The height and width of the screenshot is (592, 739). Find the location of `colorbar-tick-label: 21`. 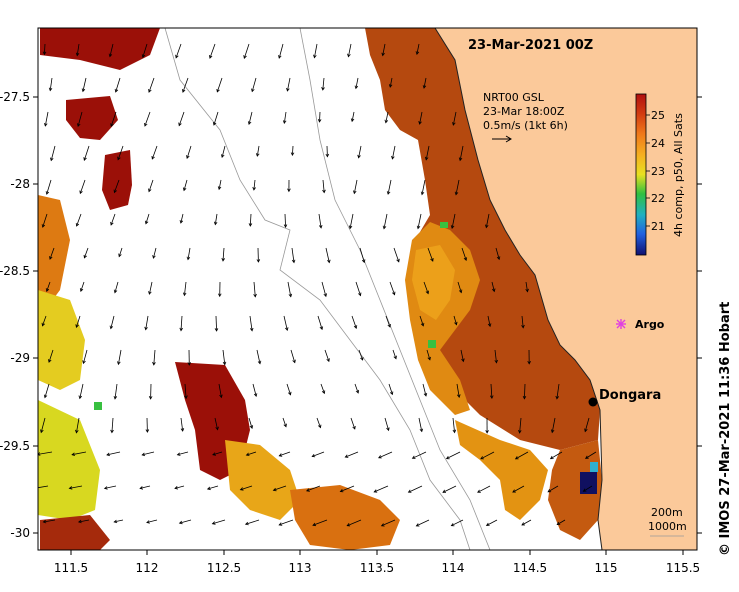

colorbar-tick-label: 21 is located at coordinates (658, 226).